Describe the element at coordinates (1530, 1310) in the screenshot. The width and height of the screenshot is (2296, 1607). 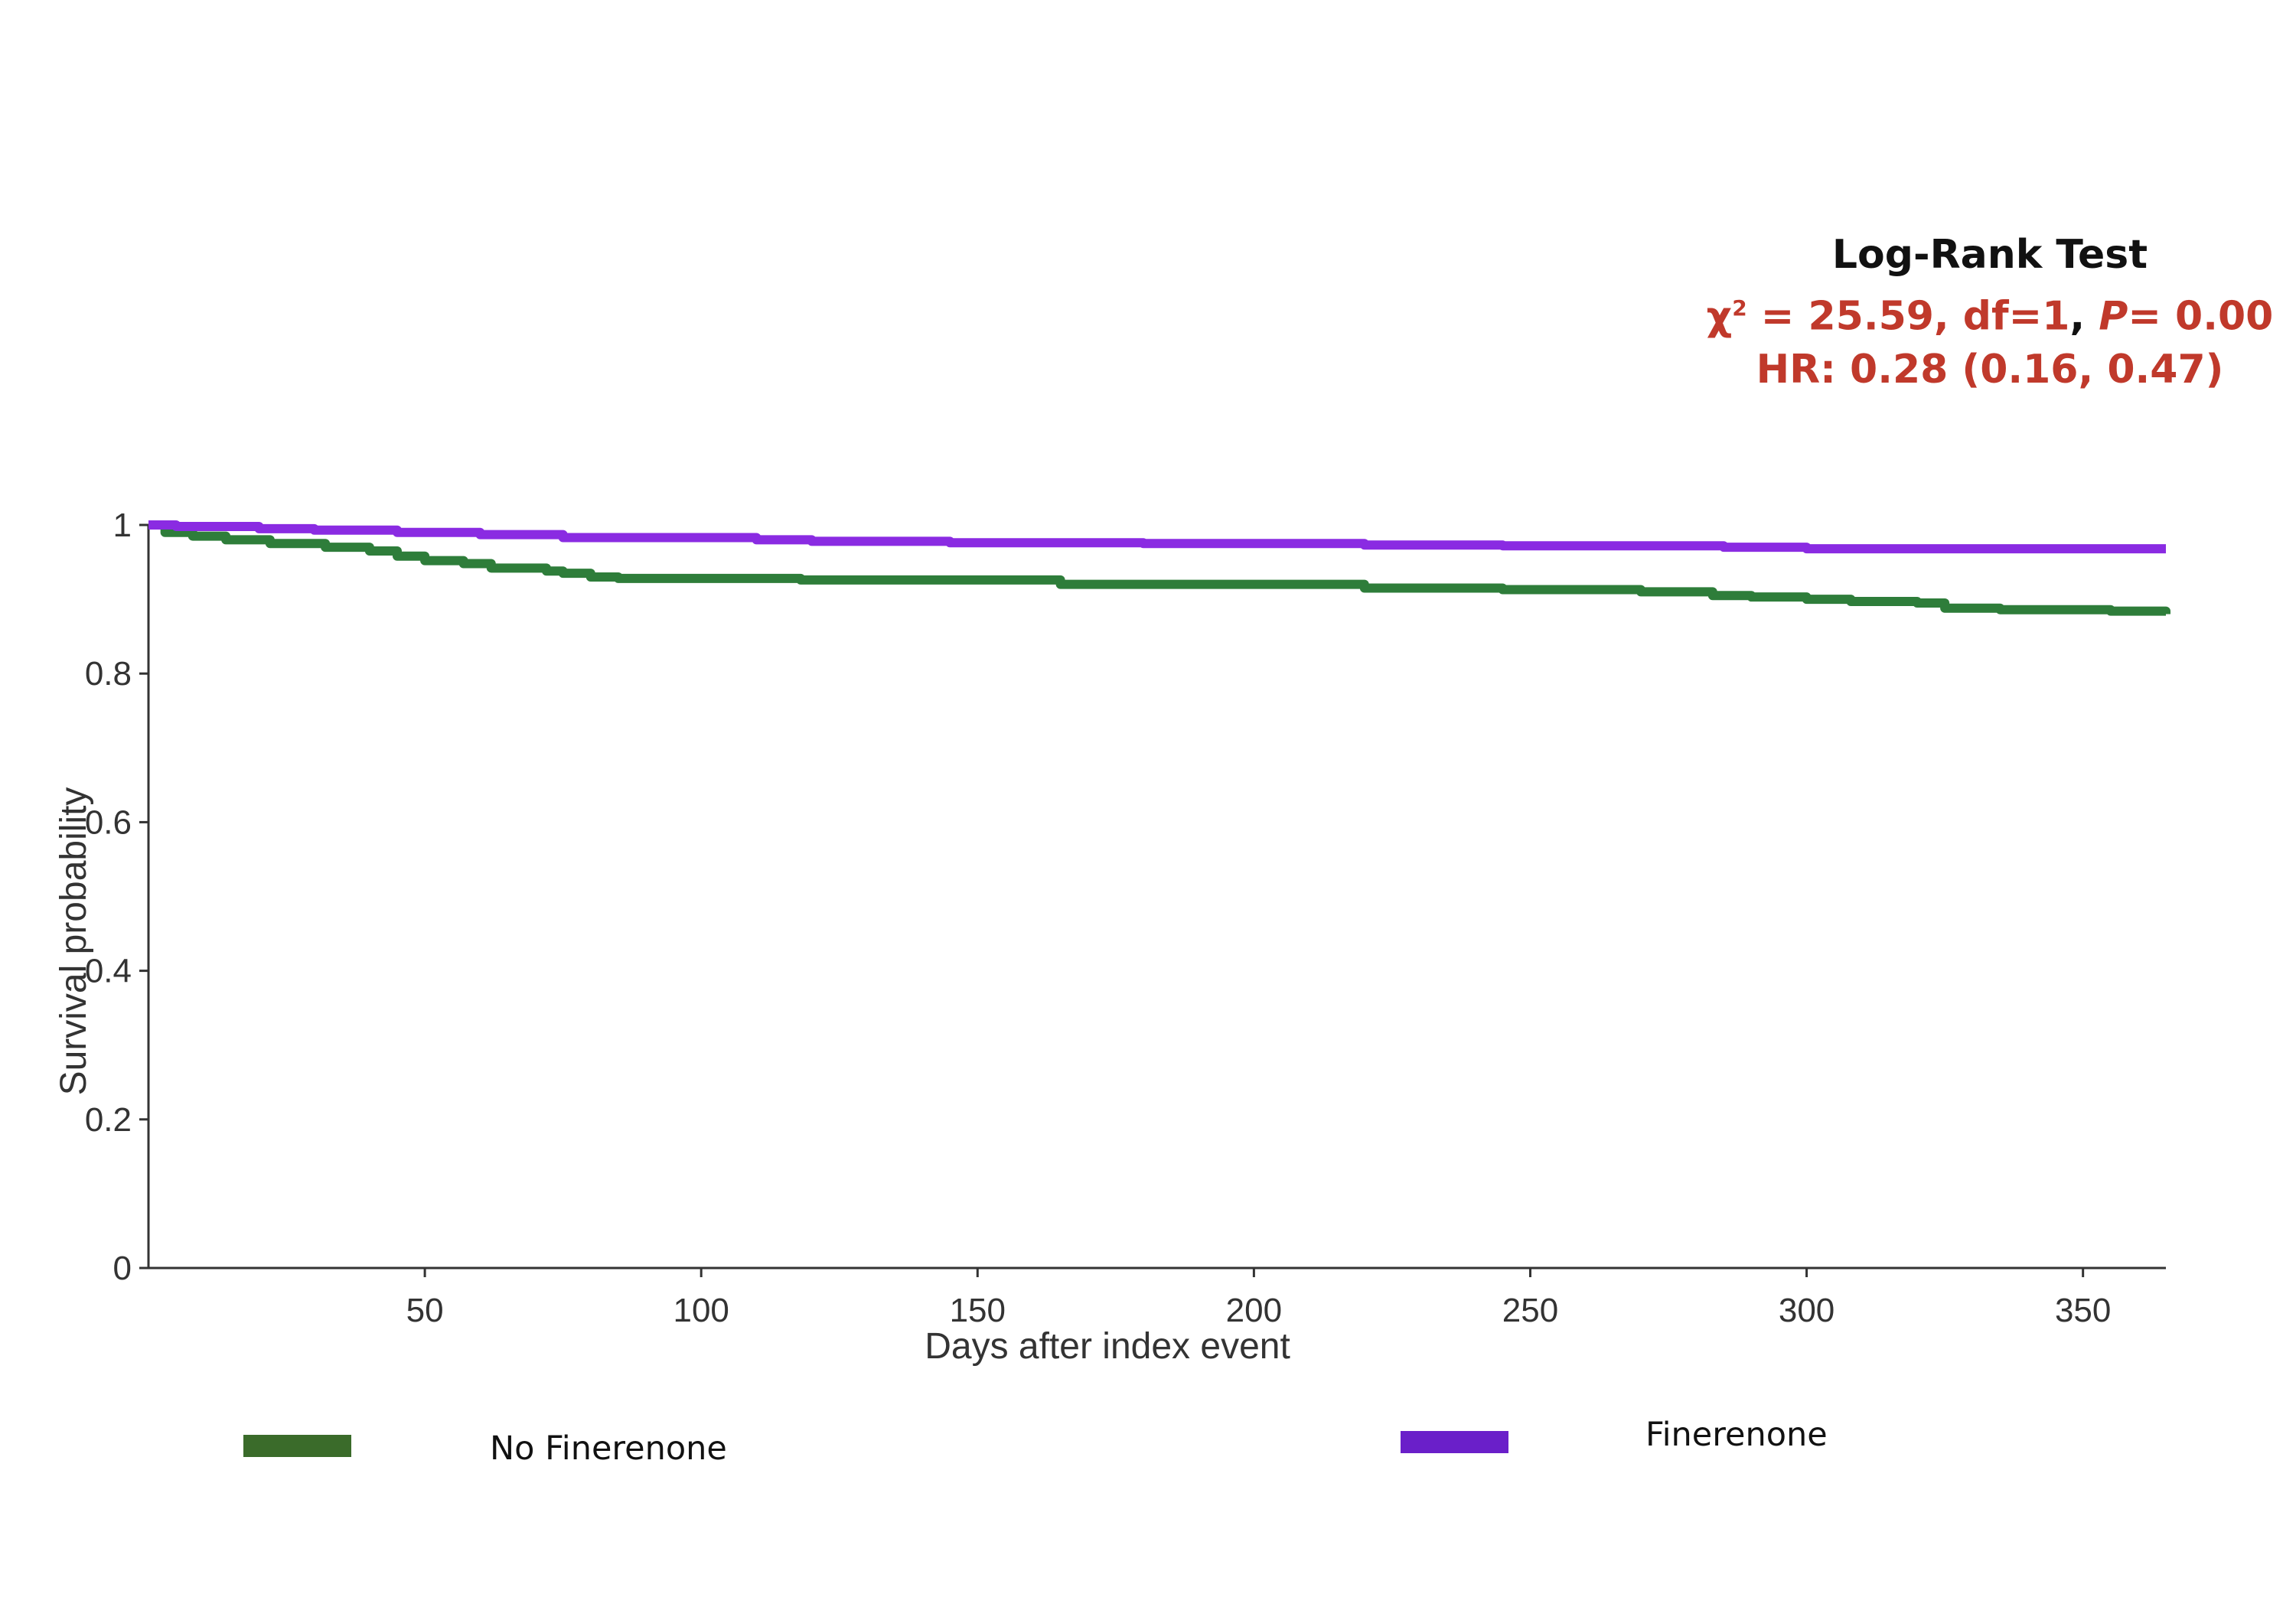
I see `x-tick-label: 250` at that location.